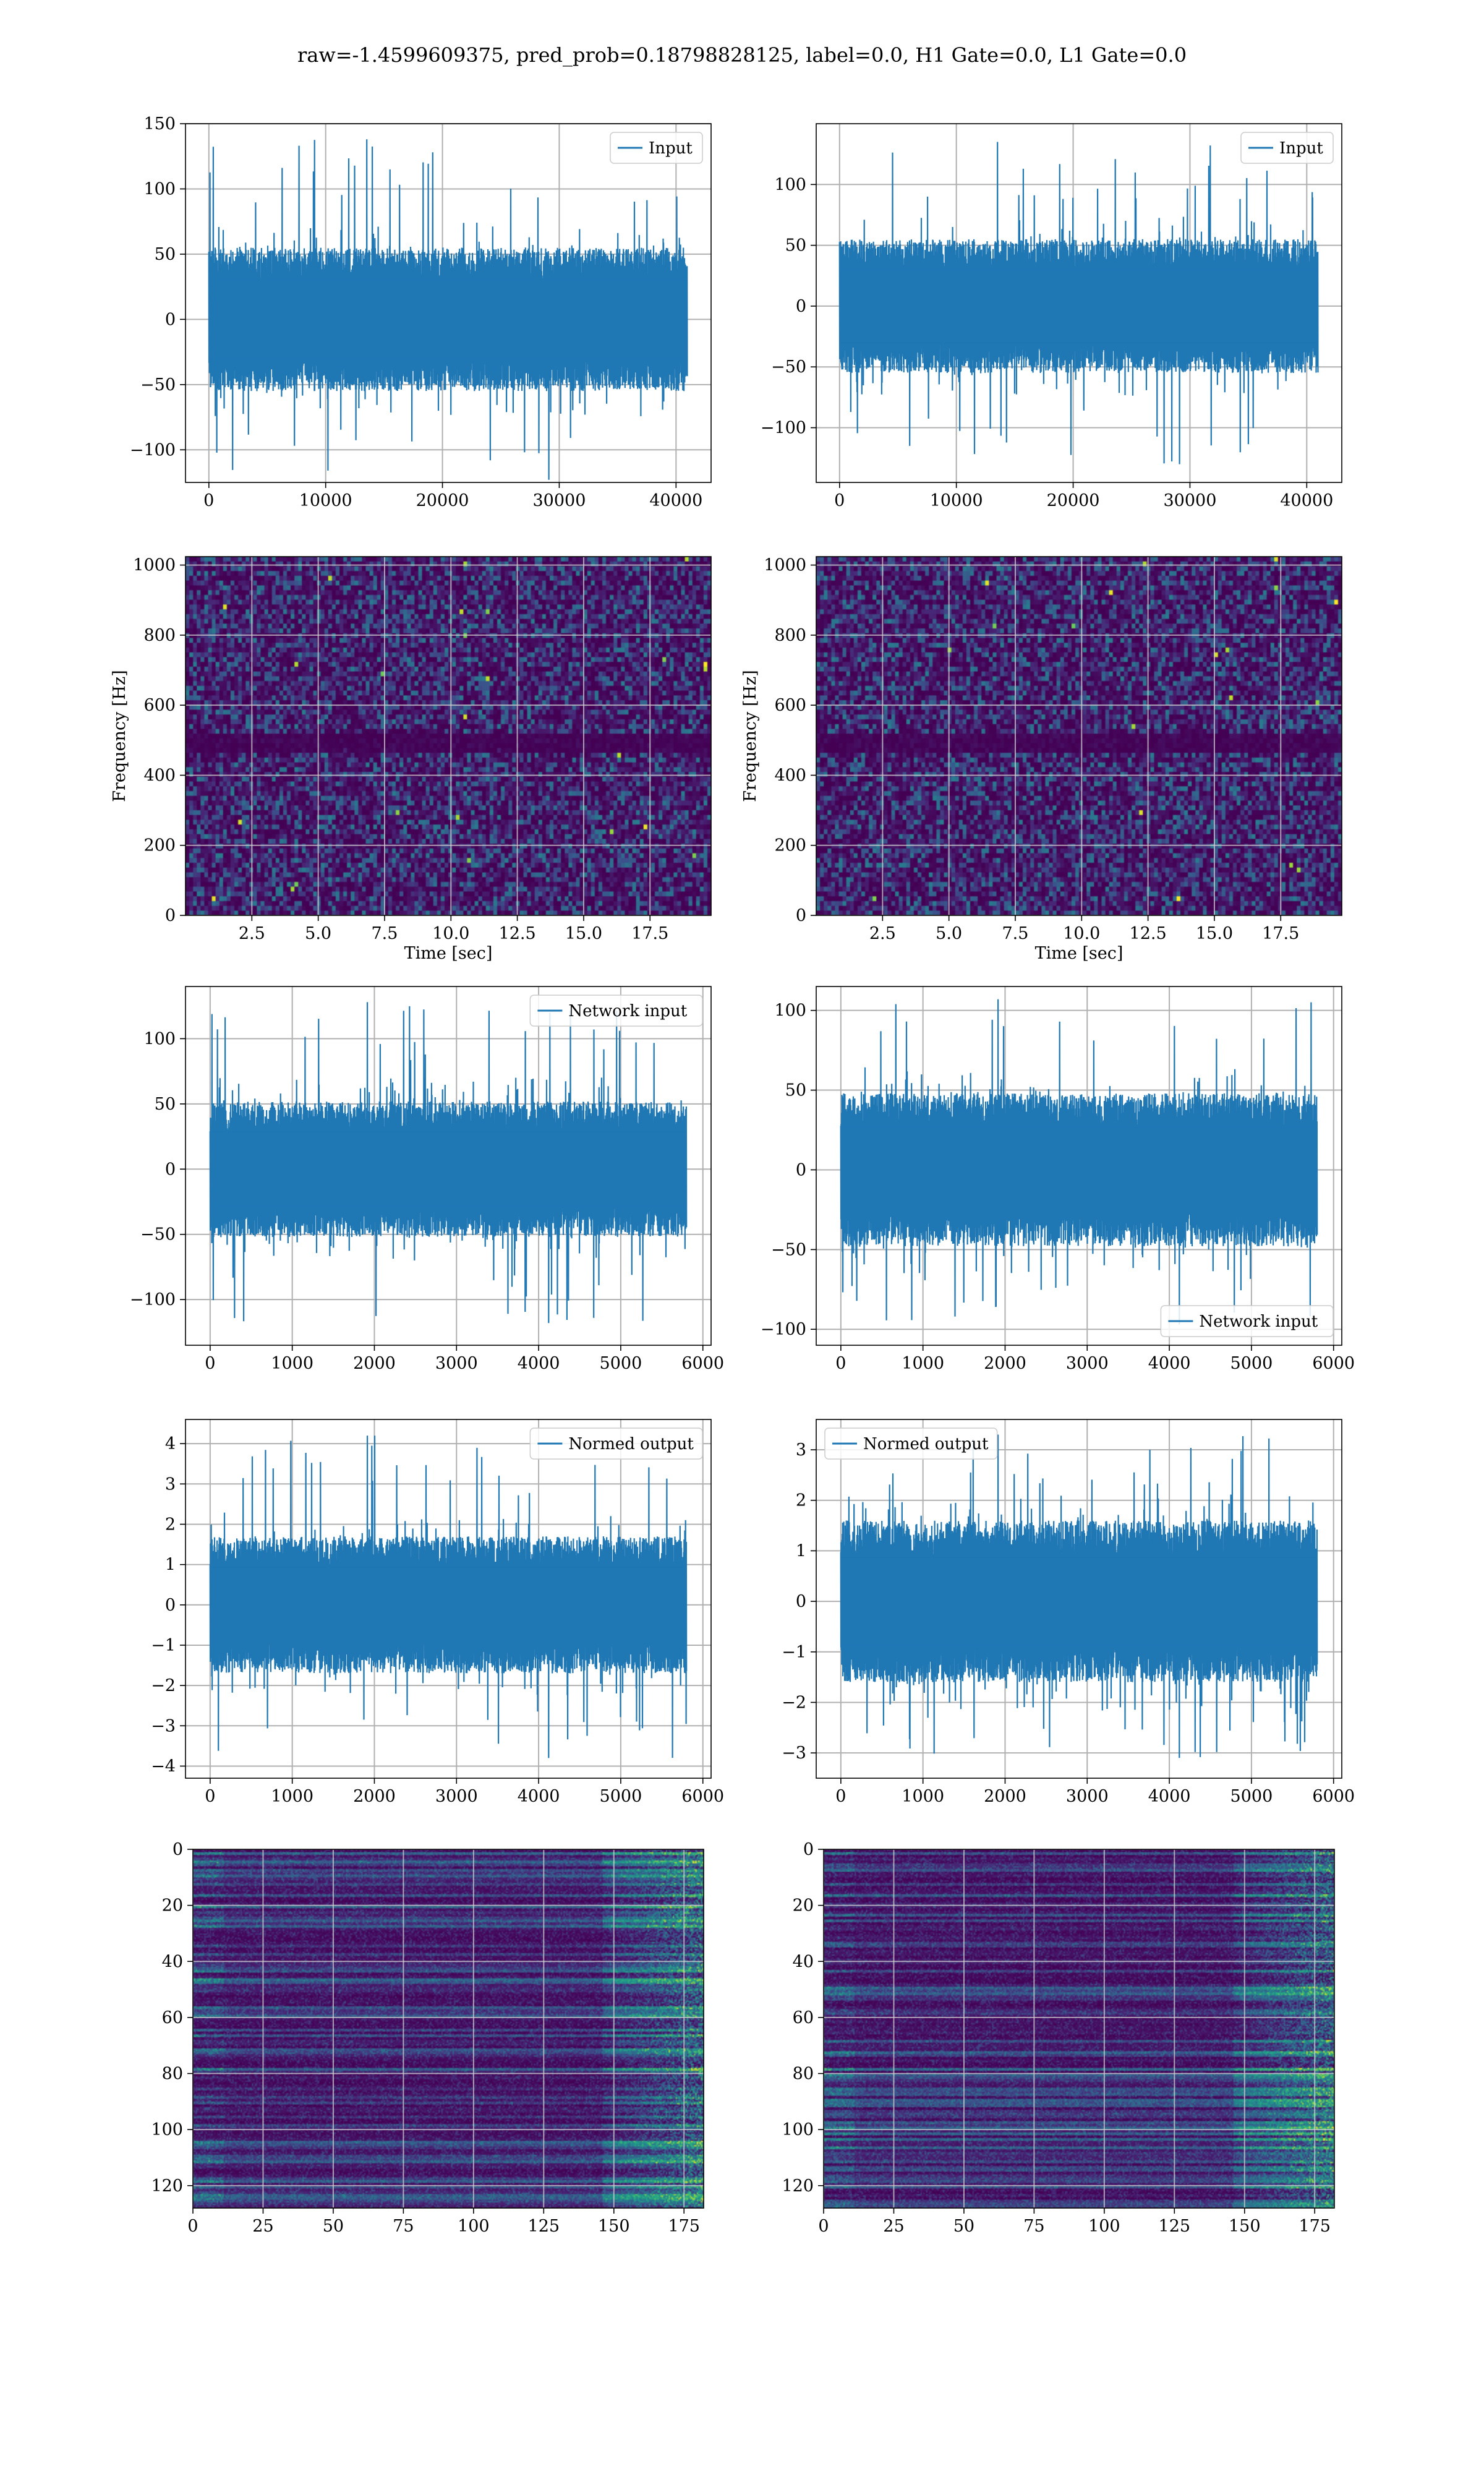 Image resolution: width=1484 pixels, height=2474 pixels. I want to click on y-tick-label: 60, so click(803, 2018).